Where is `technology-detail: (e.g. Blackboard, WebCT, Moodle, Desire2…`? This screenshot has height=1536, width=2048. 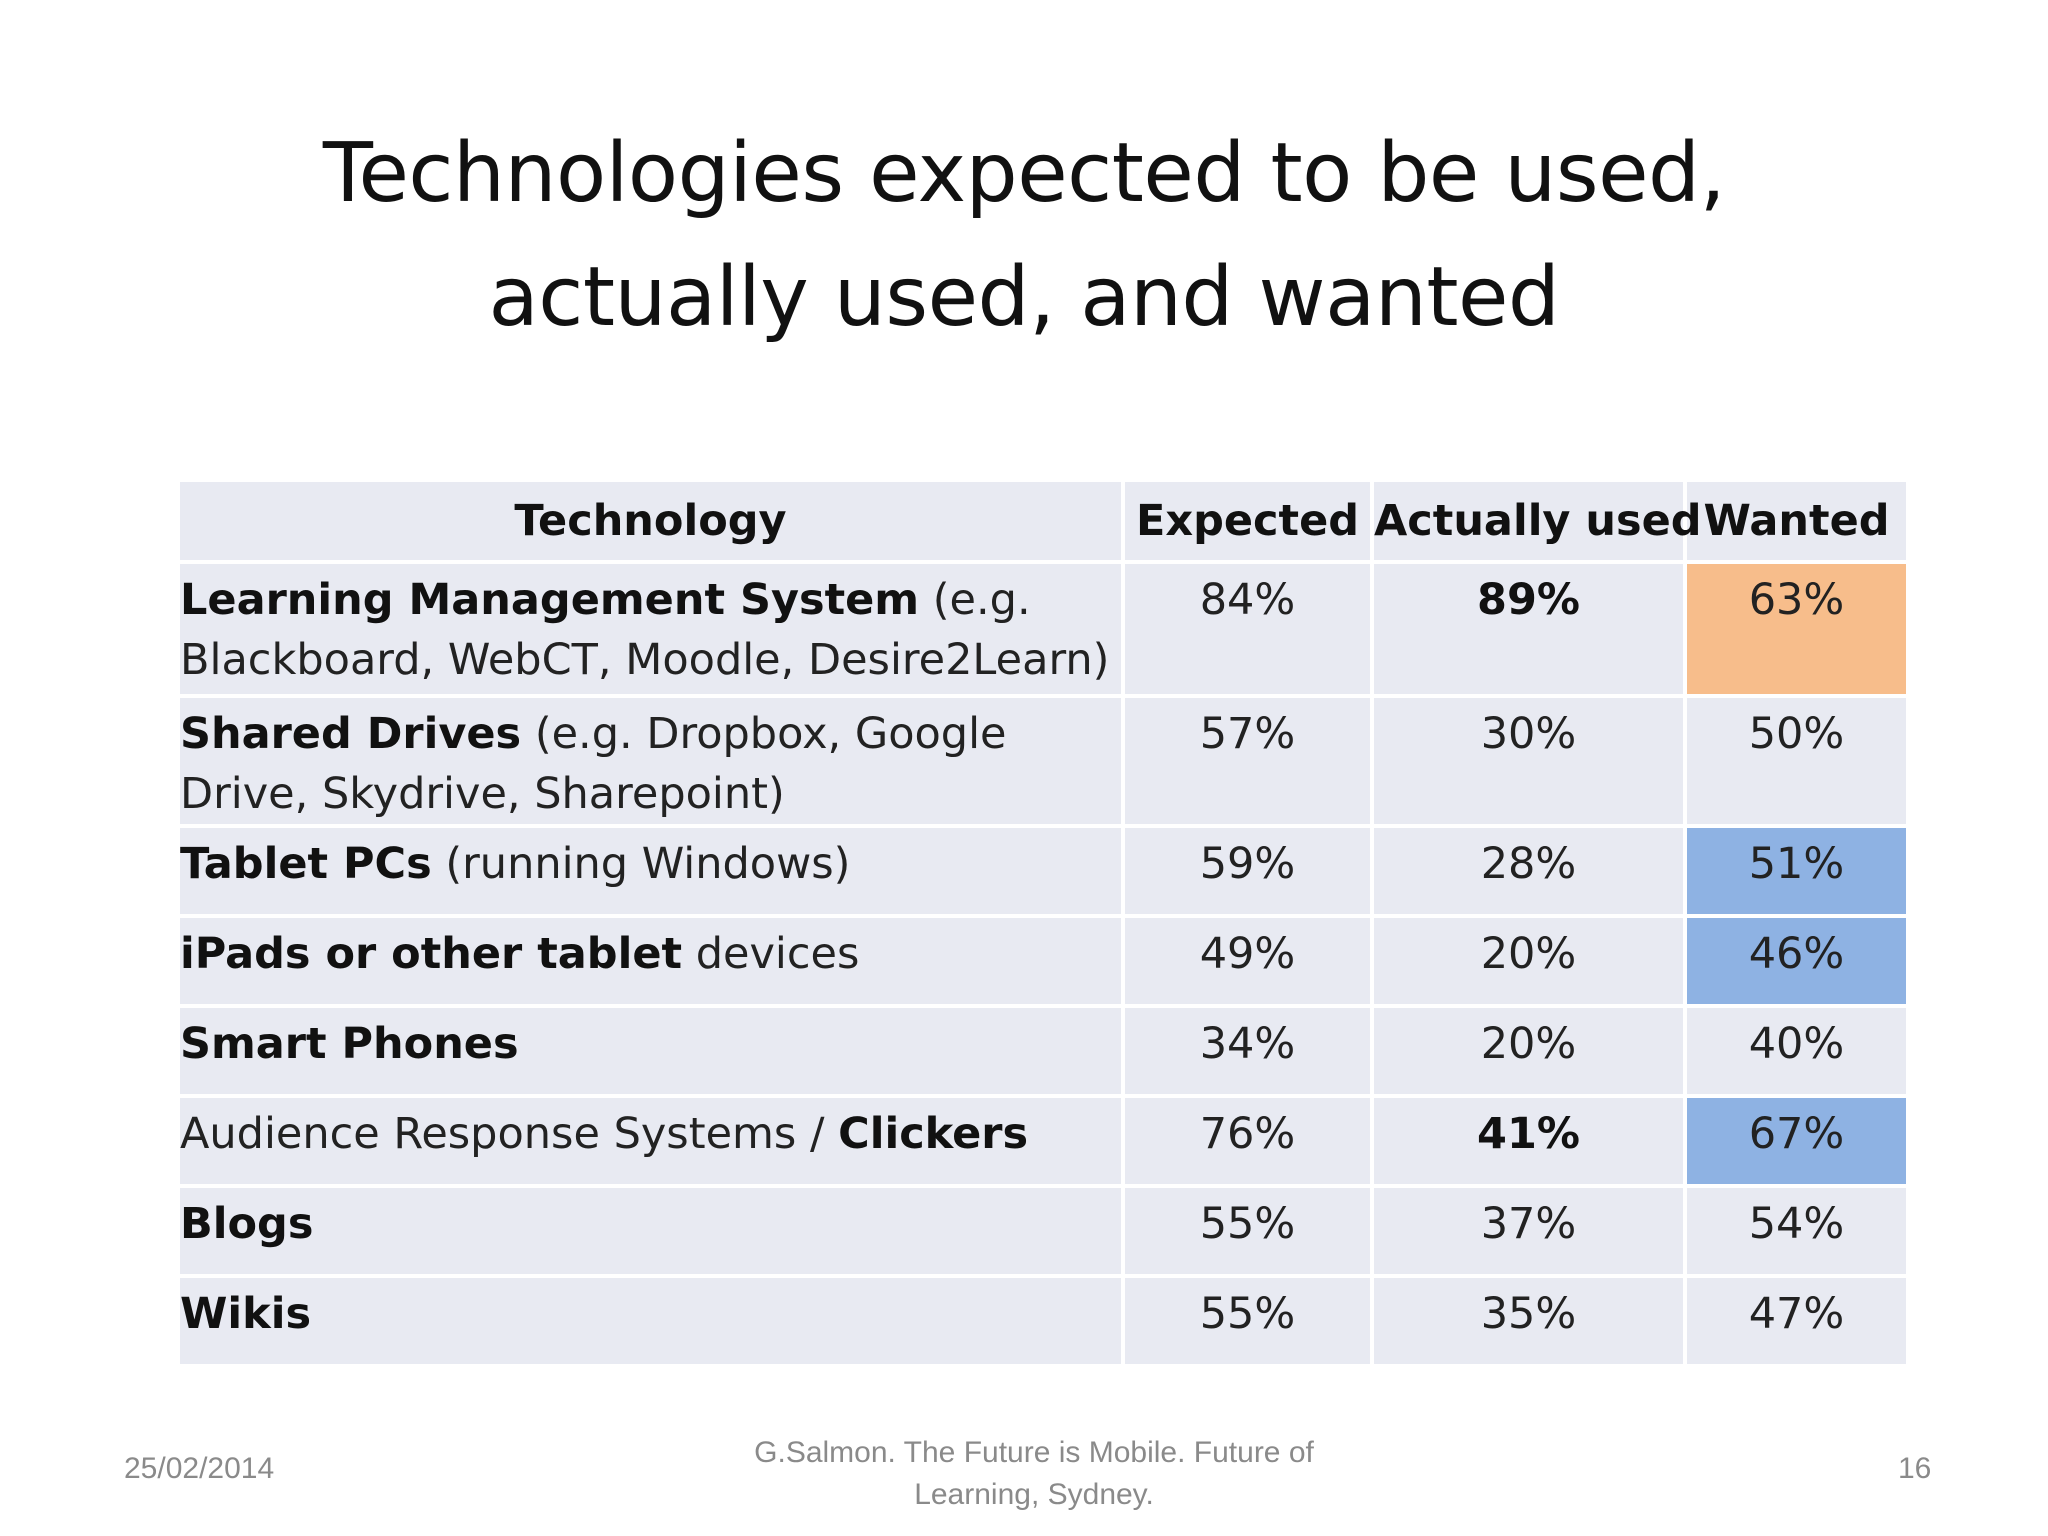
technology-detail: (e.g. Blackboard, WebCT, Moodle, Desire2… is located at coordinates (645, 630).